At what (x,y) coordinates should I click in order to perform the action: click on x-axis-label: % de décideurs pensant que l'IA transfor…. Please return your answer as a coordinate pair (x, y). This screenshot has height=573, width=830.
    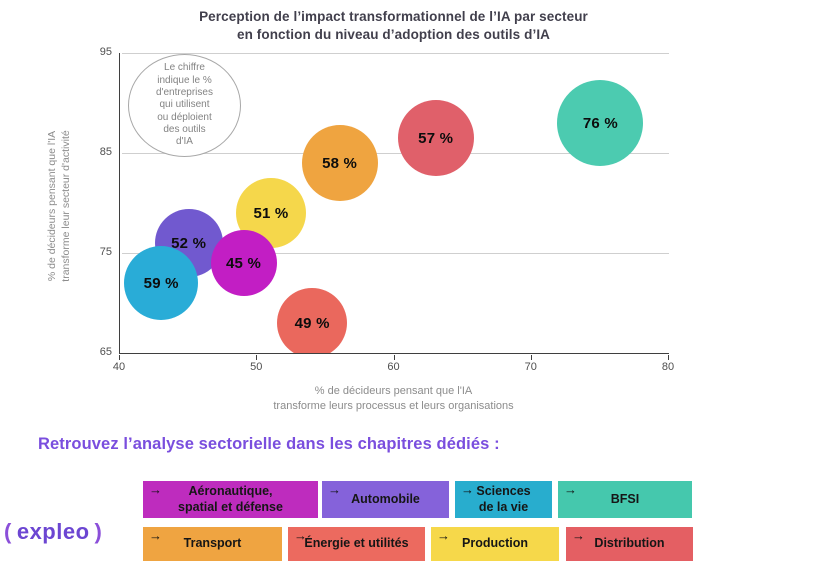
    Looking at the image, I should click on (393, 398).